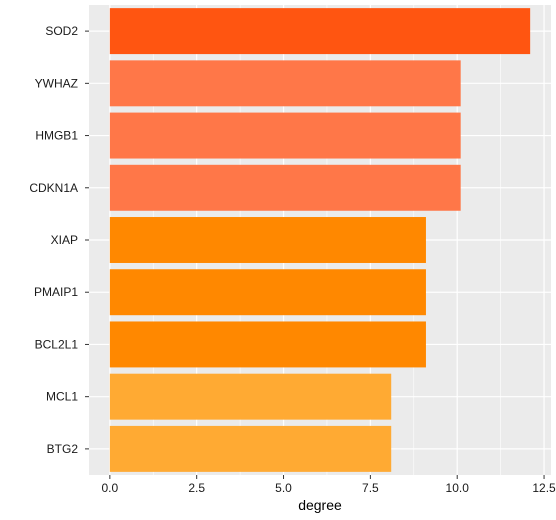 The height and width of the screenshot is (520, 556). I want to click on x-tick-label: 12.5, so click(544, 488).